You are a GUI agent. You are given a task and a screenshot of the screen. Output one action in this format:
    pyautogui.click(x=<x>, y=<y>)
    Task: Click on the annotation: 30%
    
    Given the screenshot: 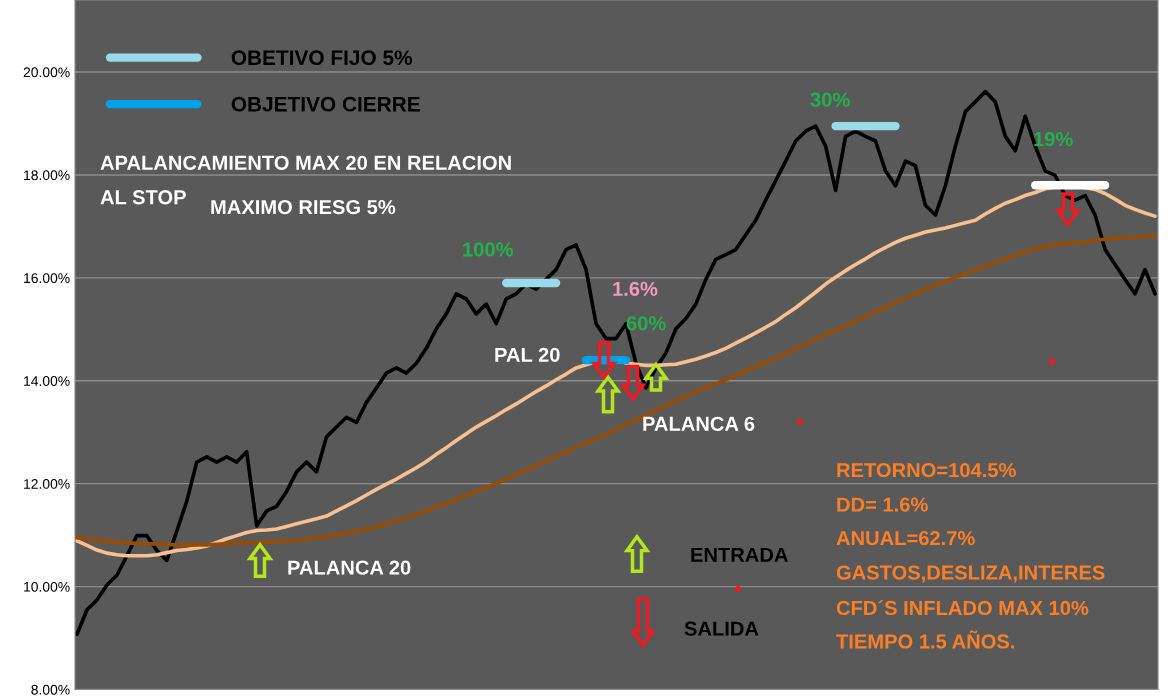 What is the action you would take?
    pyautogui.click(x=830, y=99)
    